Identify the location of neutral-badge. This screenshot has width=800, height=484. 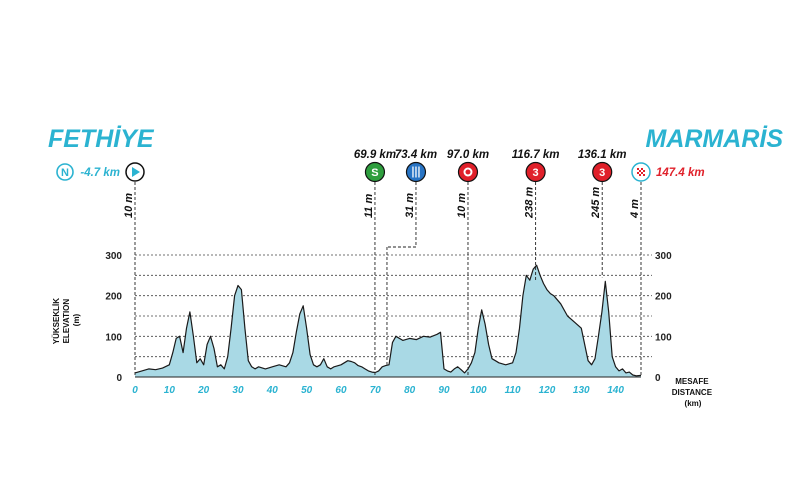
(65, 172).